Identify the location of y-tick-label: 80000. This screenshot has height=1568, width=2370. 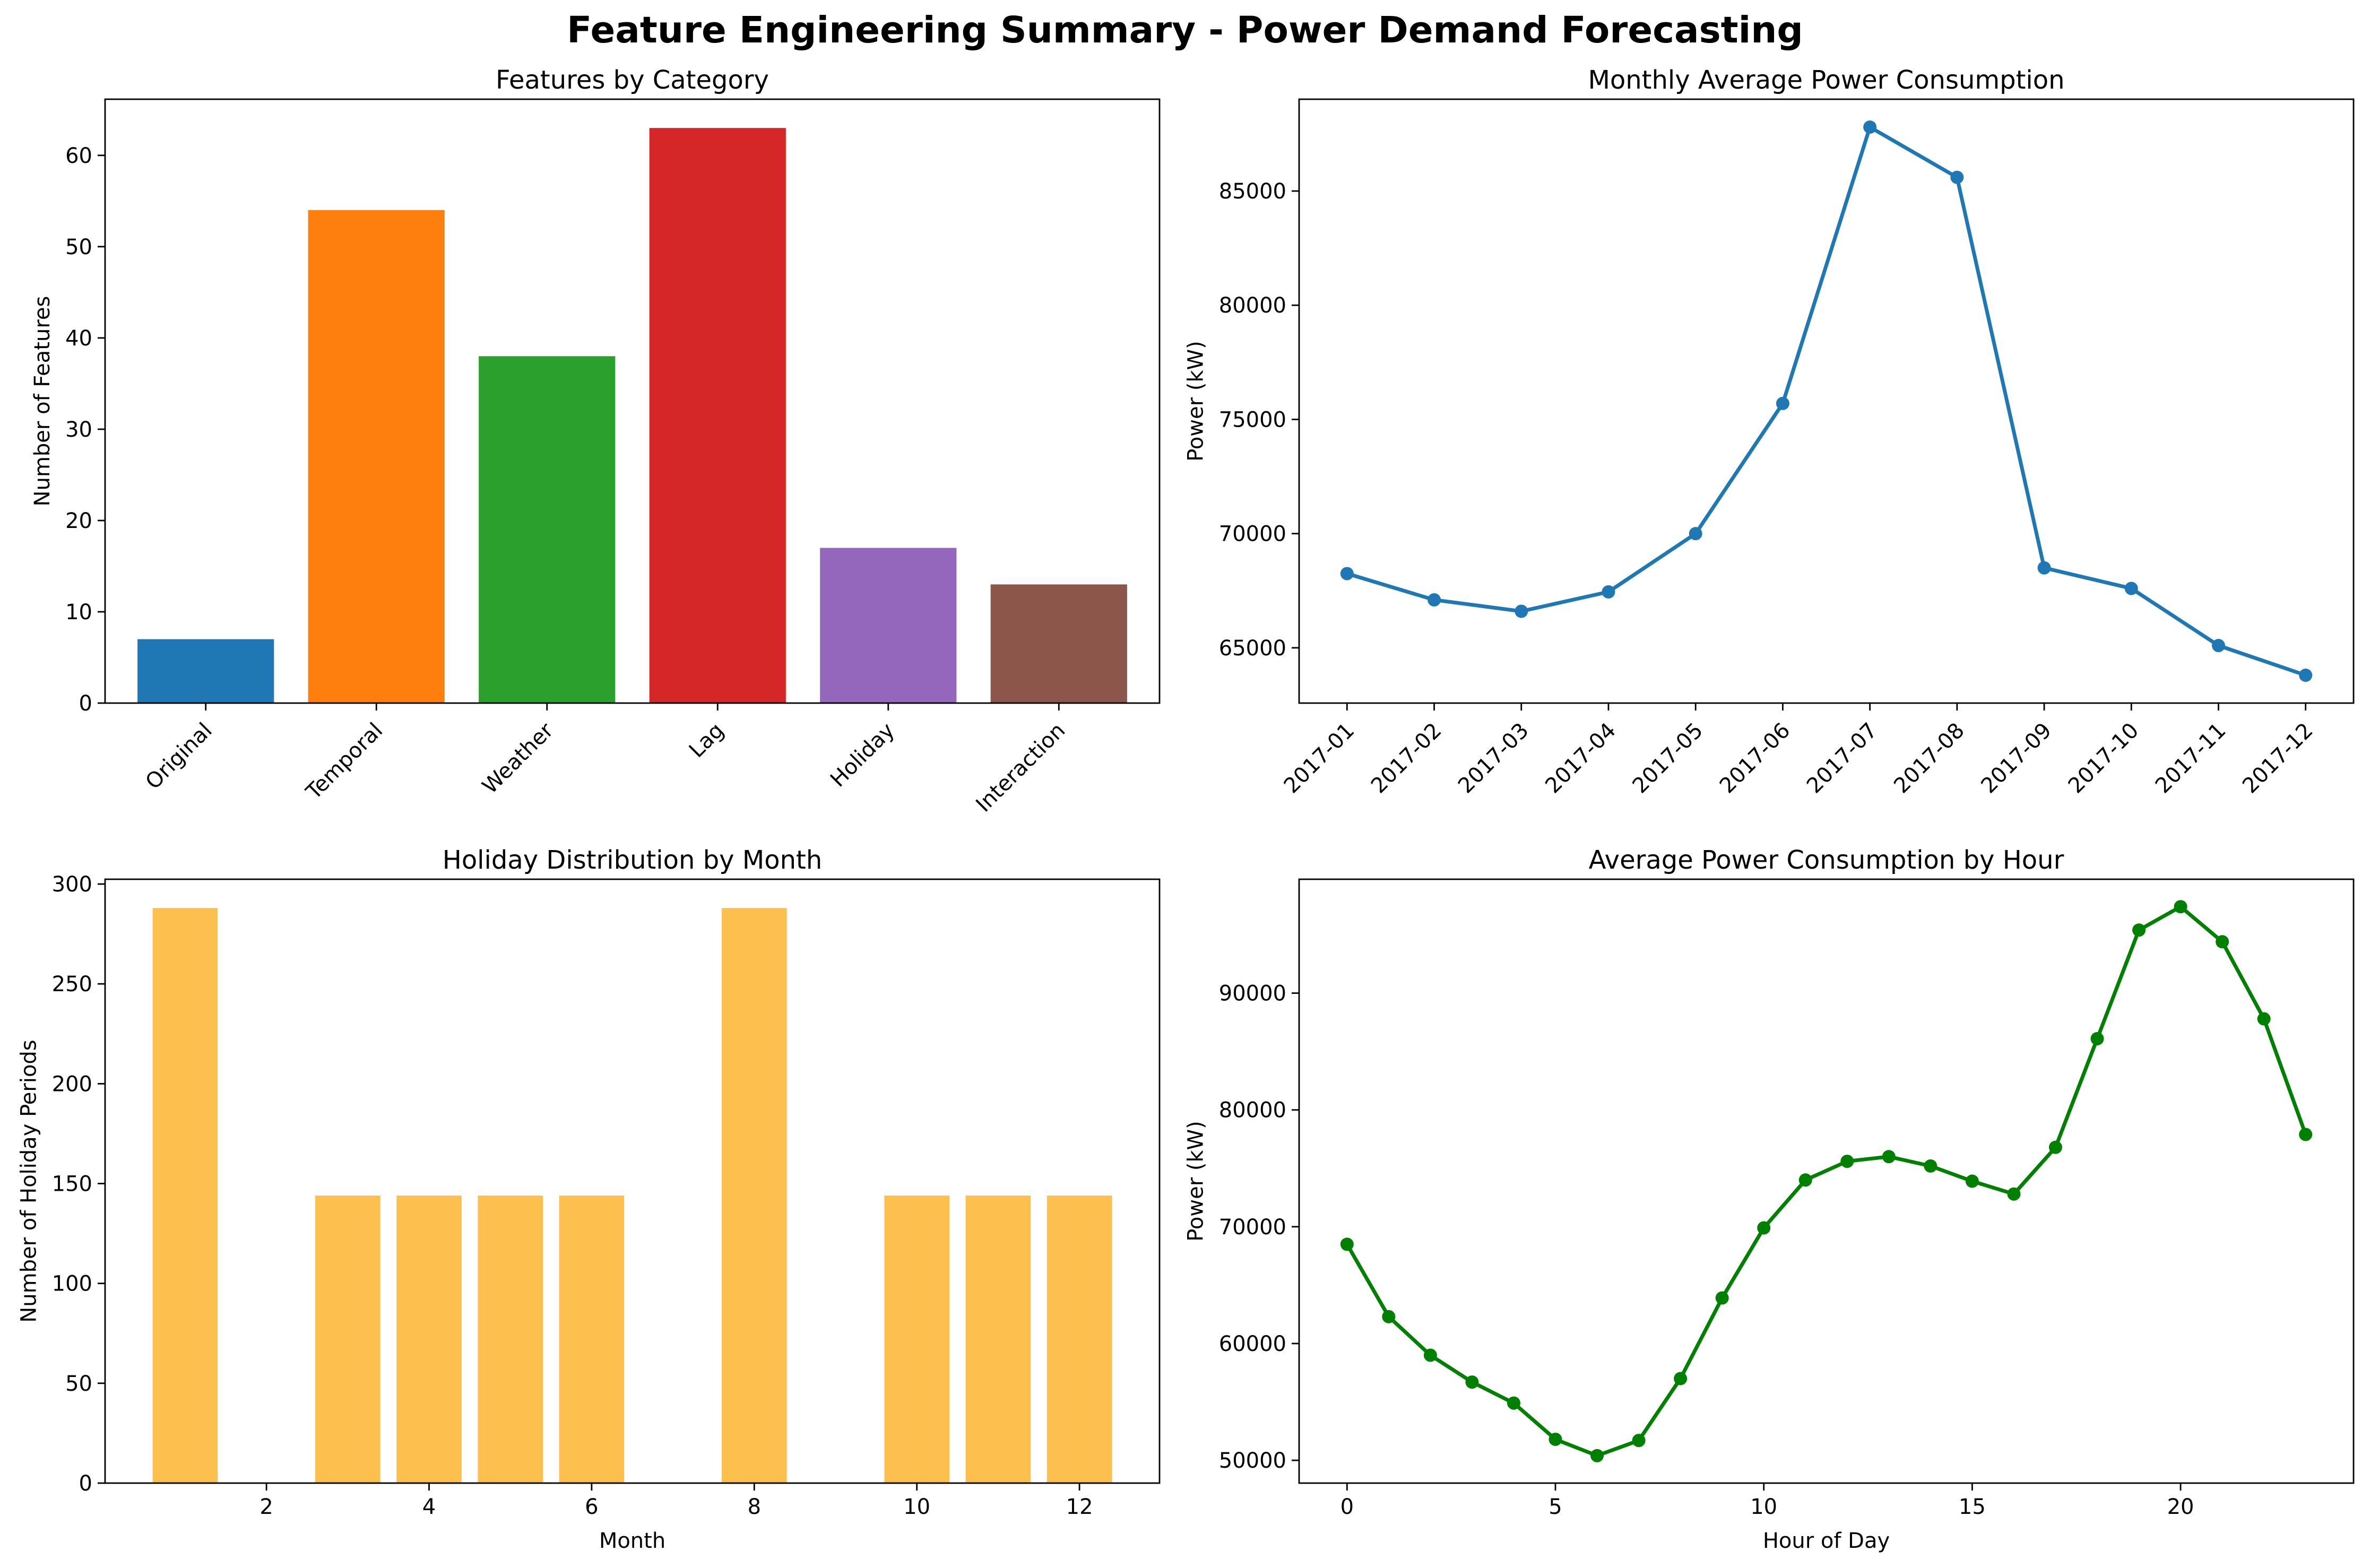
(1252, 1110).